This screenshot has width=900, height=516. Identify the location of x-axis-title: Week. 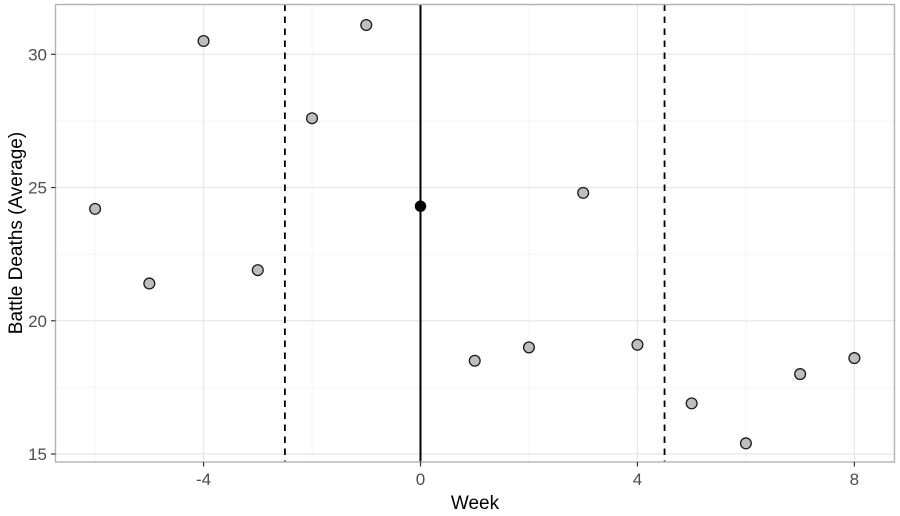
(475, 503).